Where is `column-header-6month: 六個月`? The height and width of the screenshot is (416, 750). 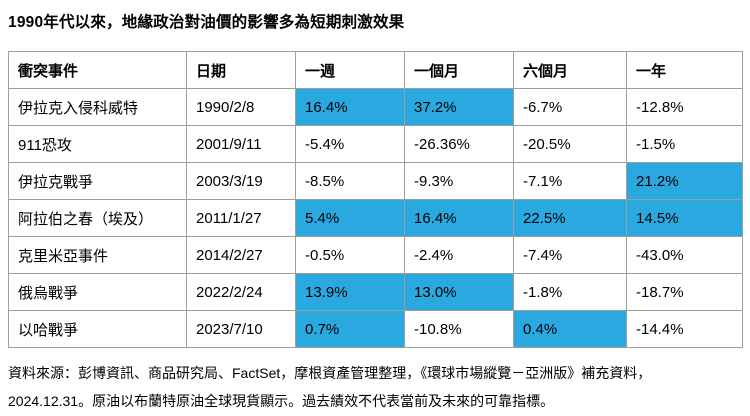 column-header-6month: 六個月 is located at coordinates (570, 70).